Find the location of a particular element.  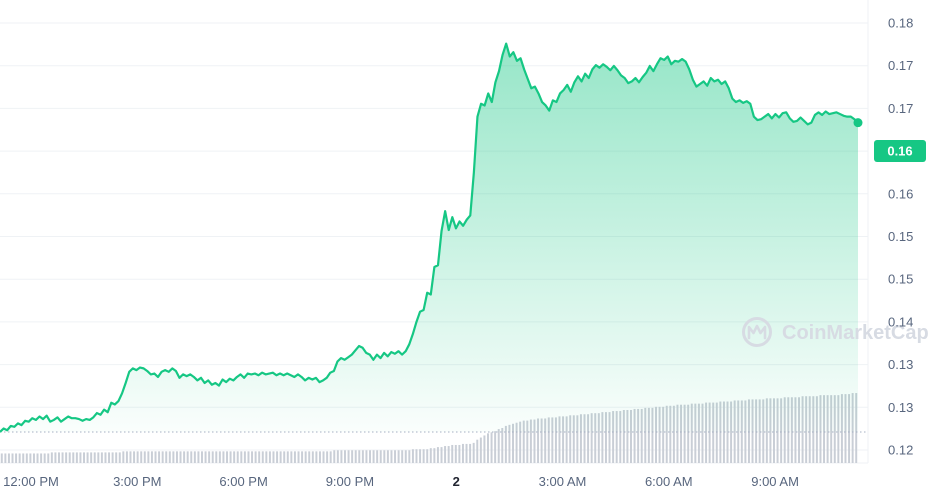

y-tick-label: 0.16 is located at coordinates (900, 193).